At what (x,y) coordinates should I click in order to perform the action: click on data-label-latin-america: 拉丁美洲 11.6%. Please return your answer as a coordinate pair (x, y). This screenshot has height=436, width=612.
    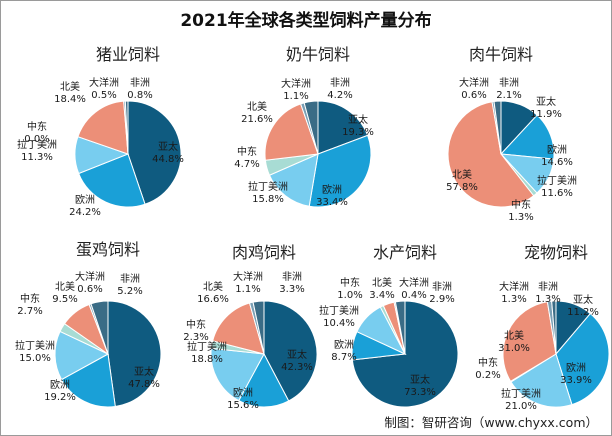
    Looking at the image, I should click on (557, 186).